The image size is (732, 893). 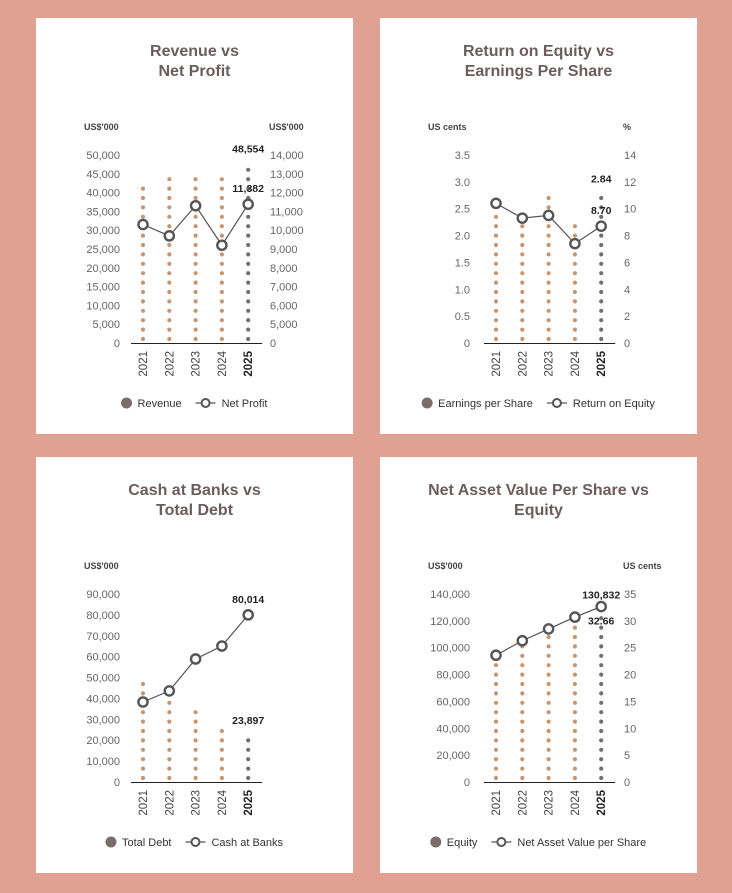 What do you see at coordinates (248, 149) in the screenshot?
I see `value-label: 48,554` at bounding box center [248, 149].